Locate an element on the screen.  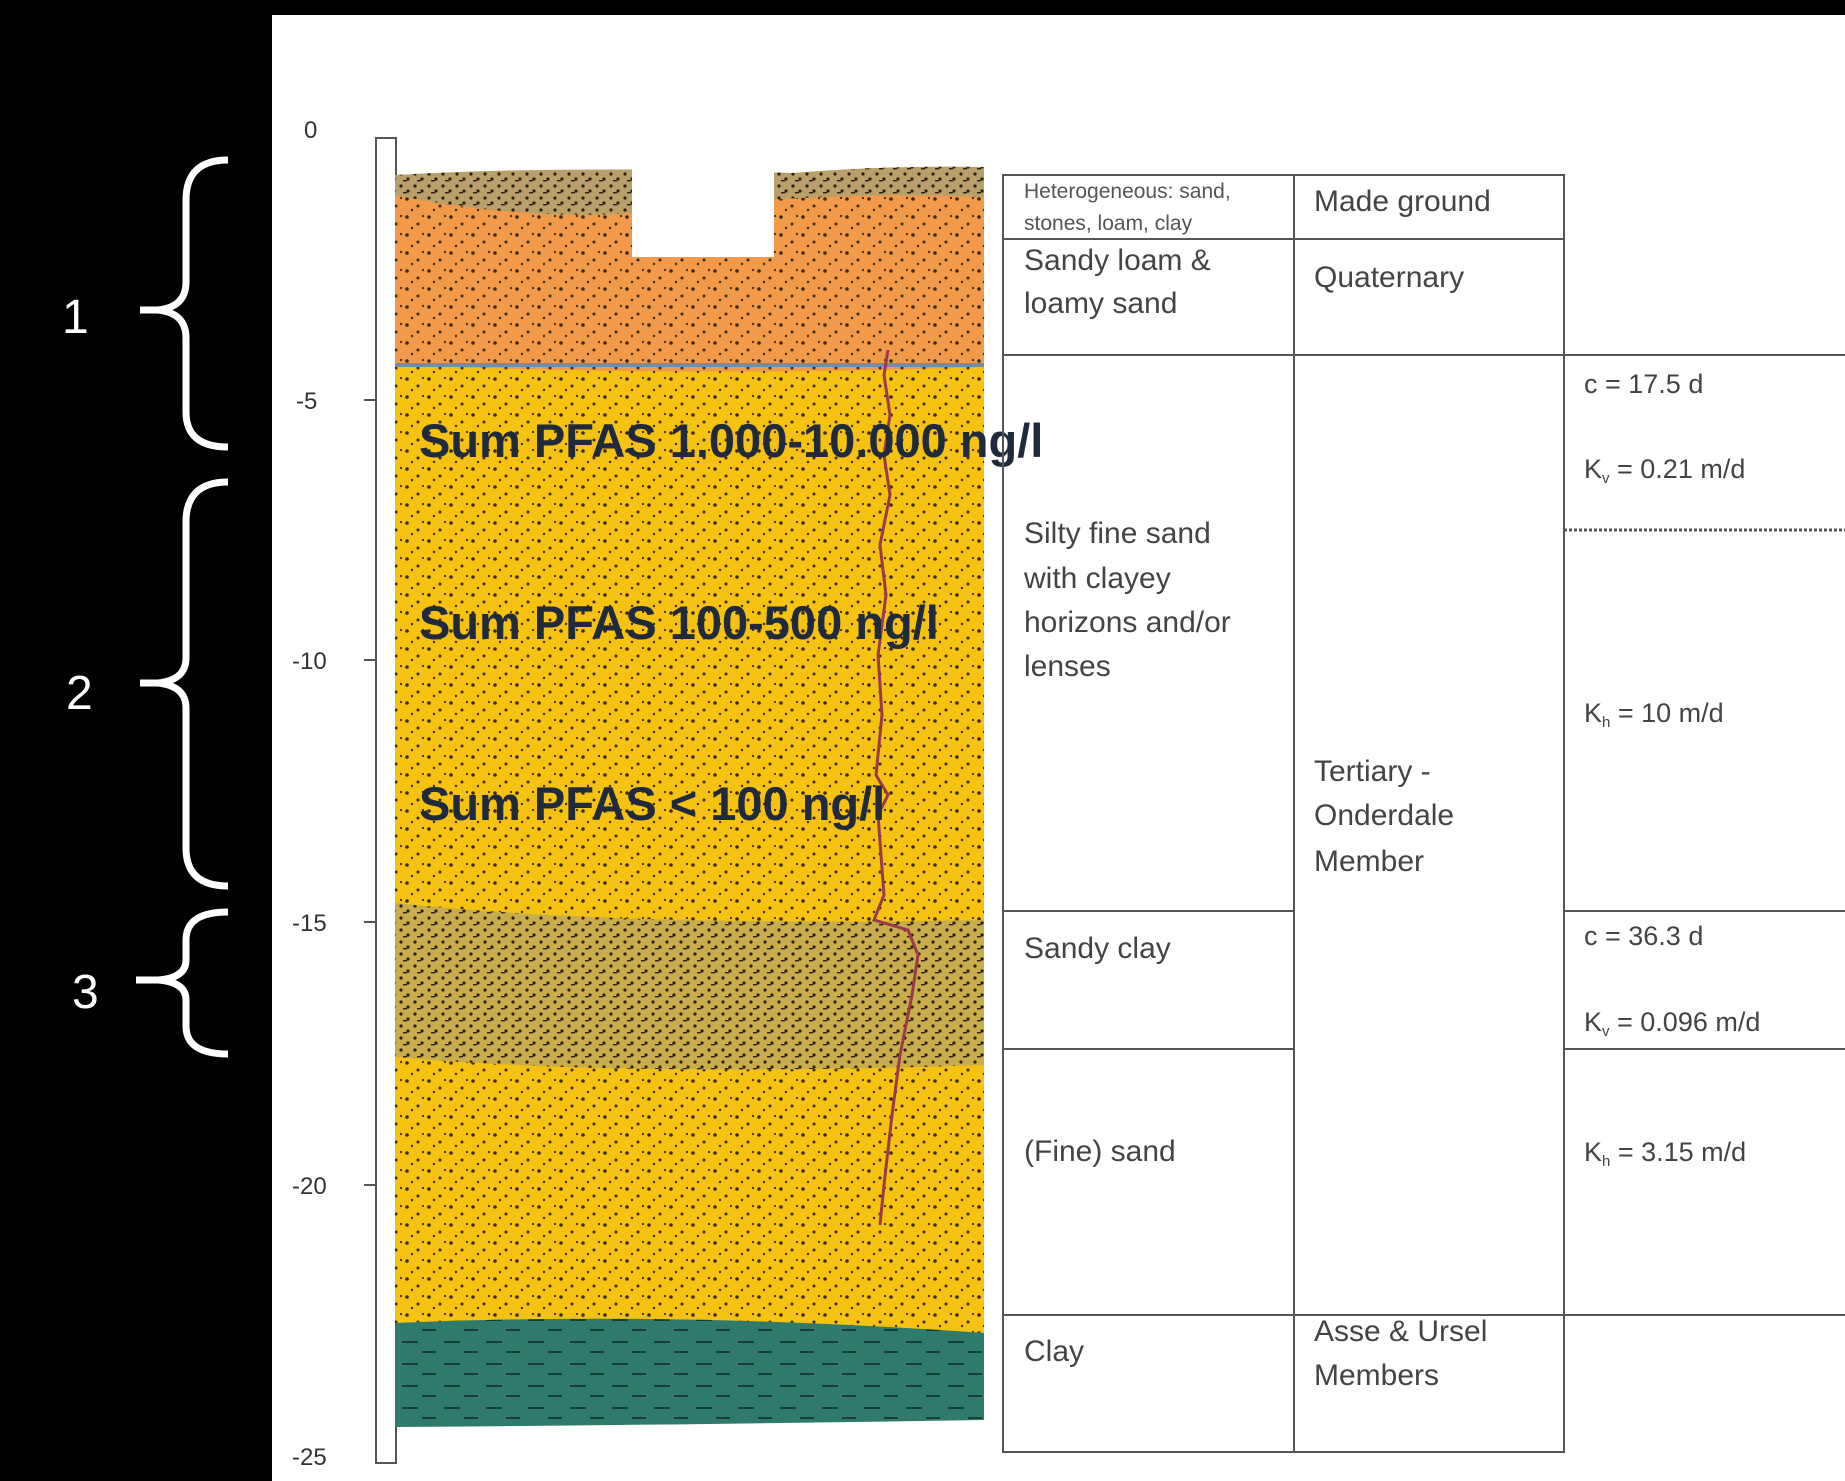
param-c2: c = 36.3 d is located at coordinates (1643, 936).